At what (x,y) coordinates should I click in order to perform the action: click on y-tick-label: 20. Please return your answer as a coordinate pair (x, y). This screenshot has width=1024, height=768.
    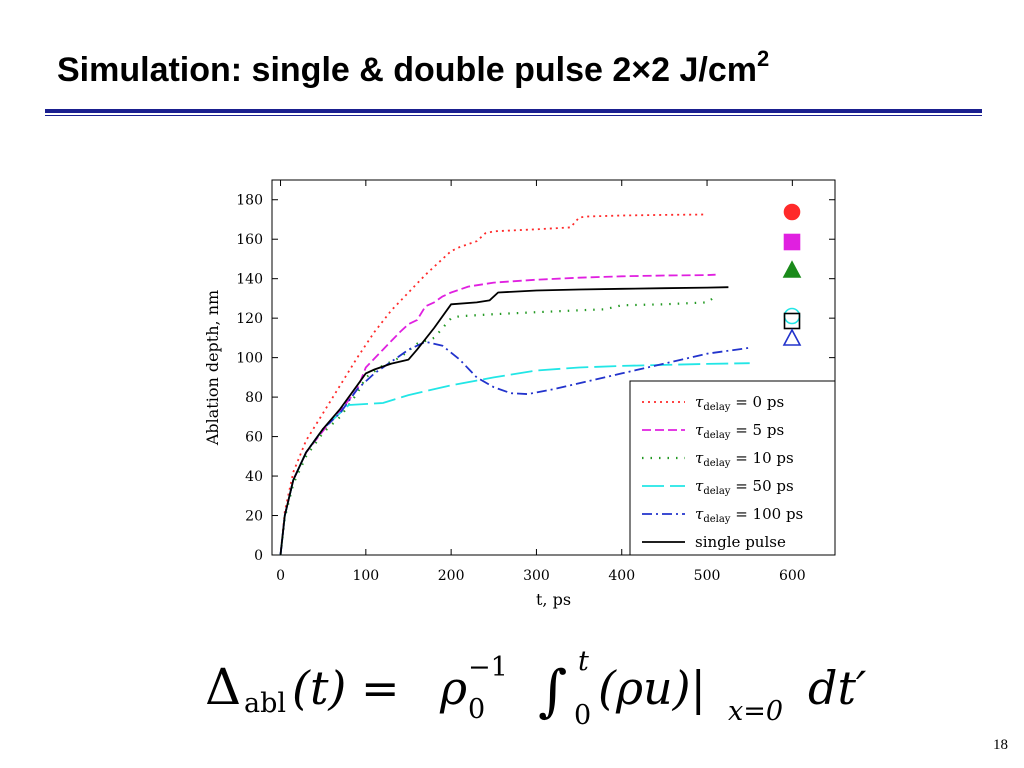
    Looking at the image, I should click on (254, 517).